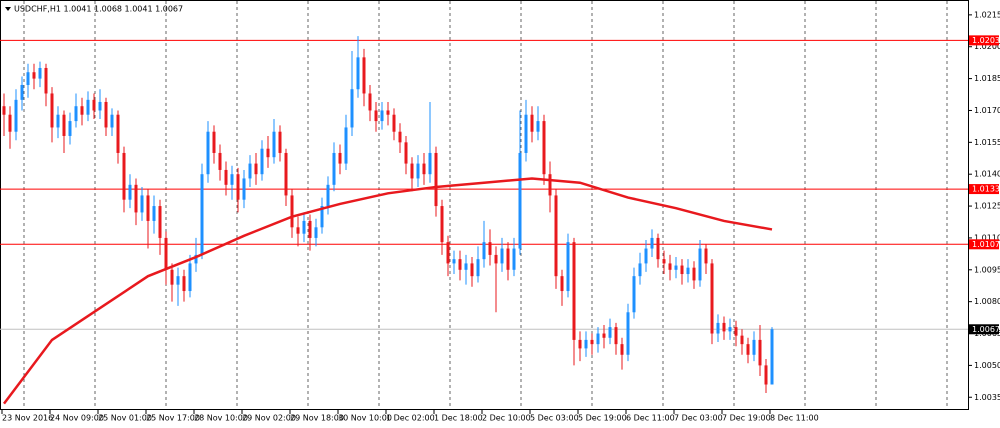  Describe the element at coordinates (458, 418) in the screenshot. I see `x-tick-label: 1 Dec 18:00` at that location.